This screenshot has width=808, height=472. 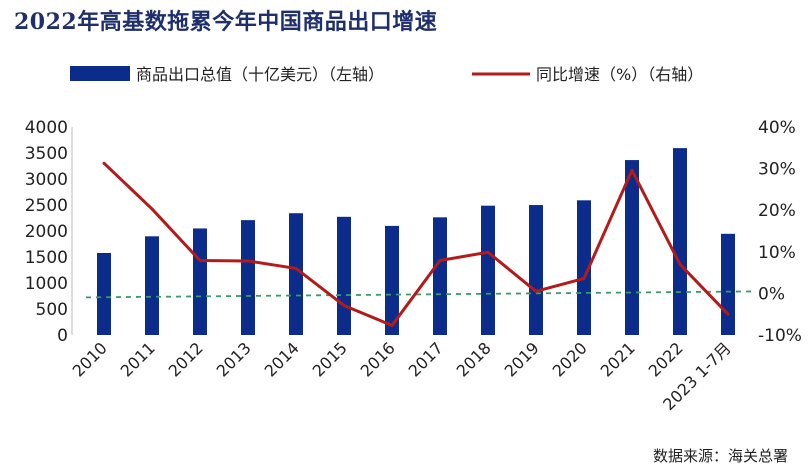 What do you see at coordinates (46, 180) in the screenshot?
I see `left-axis-tick-label: 3000` at bounding box center [46, 180].